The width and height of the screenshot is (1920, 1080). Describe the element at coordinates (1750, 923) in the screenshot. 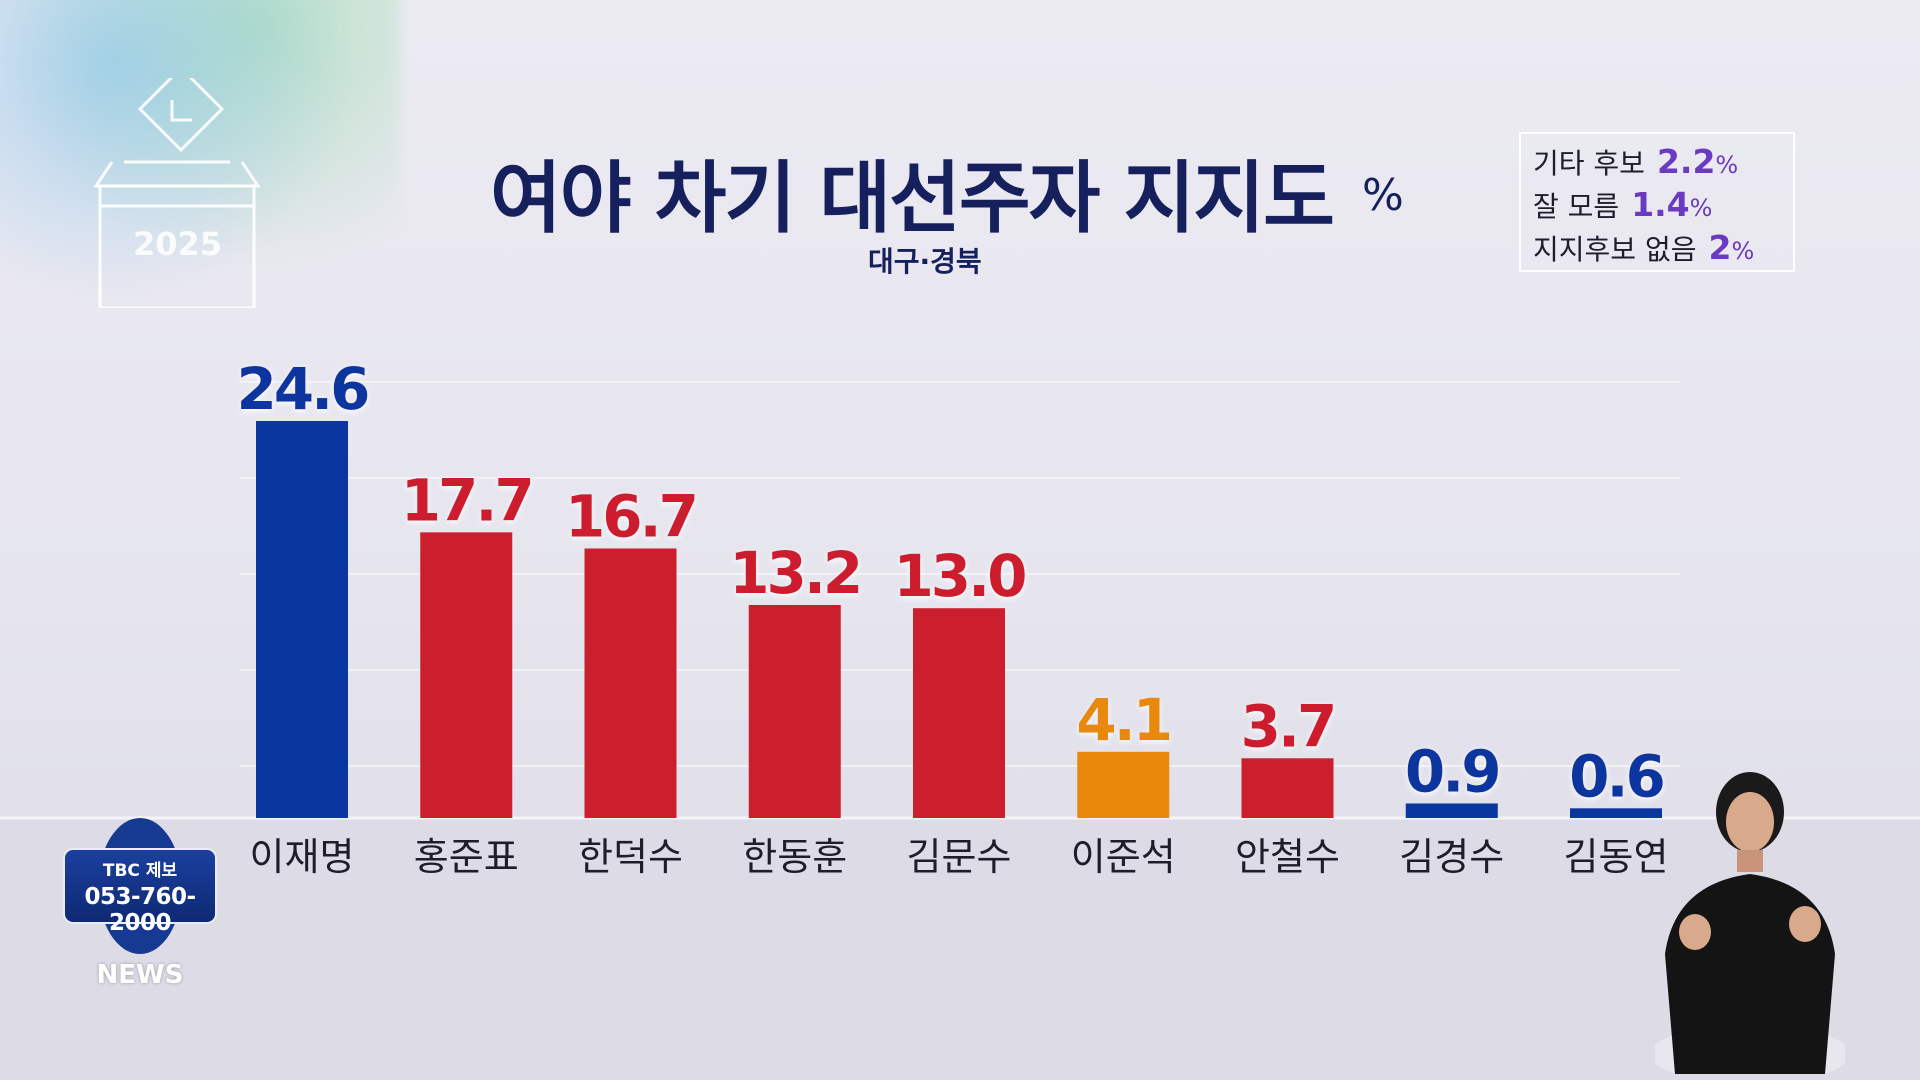

I see `sign-language-interpreter` at that location.